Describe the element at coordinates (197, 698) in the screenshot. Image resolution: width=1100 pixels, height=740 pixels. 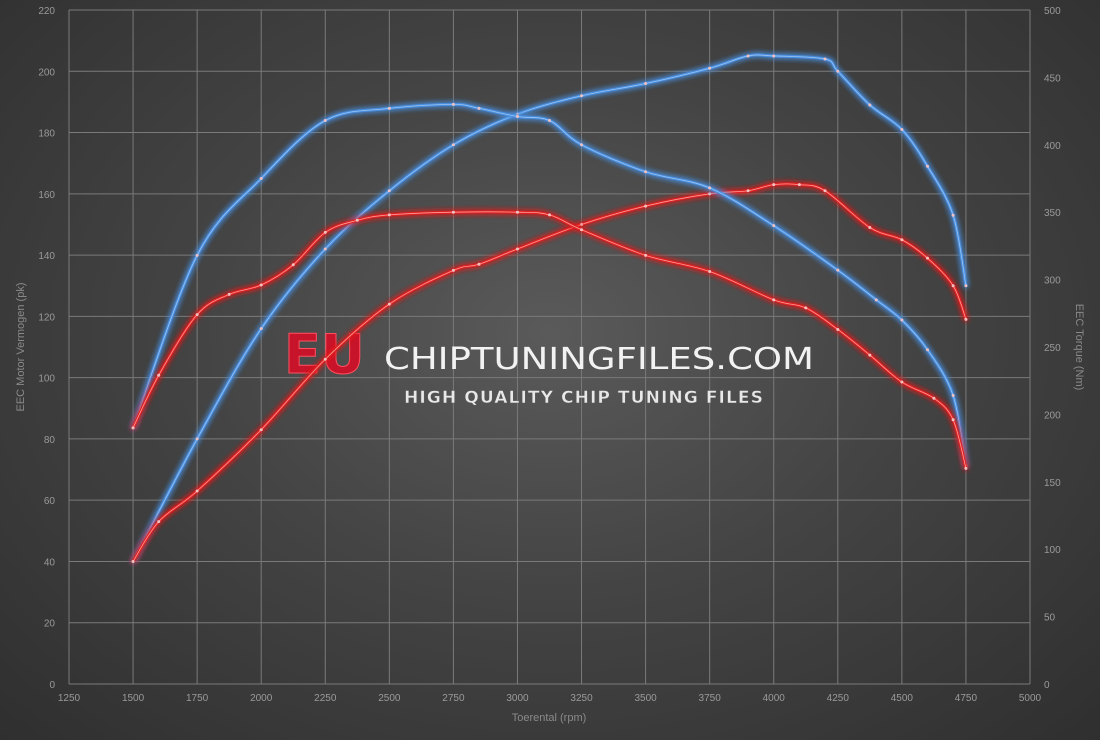
I see `x-tick-label: 1750` at that location.